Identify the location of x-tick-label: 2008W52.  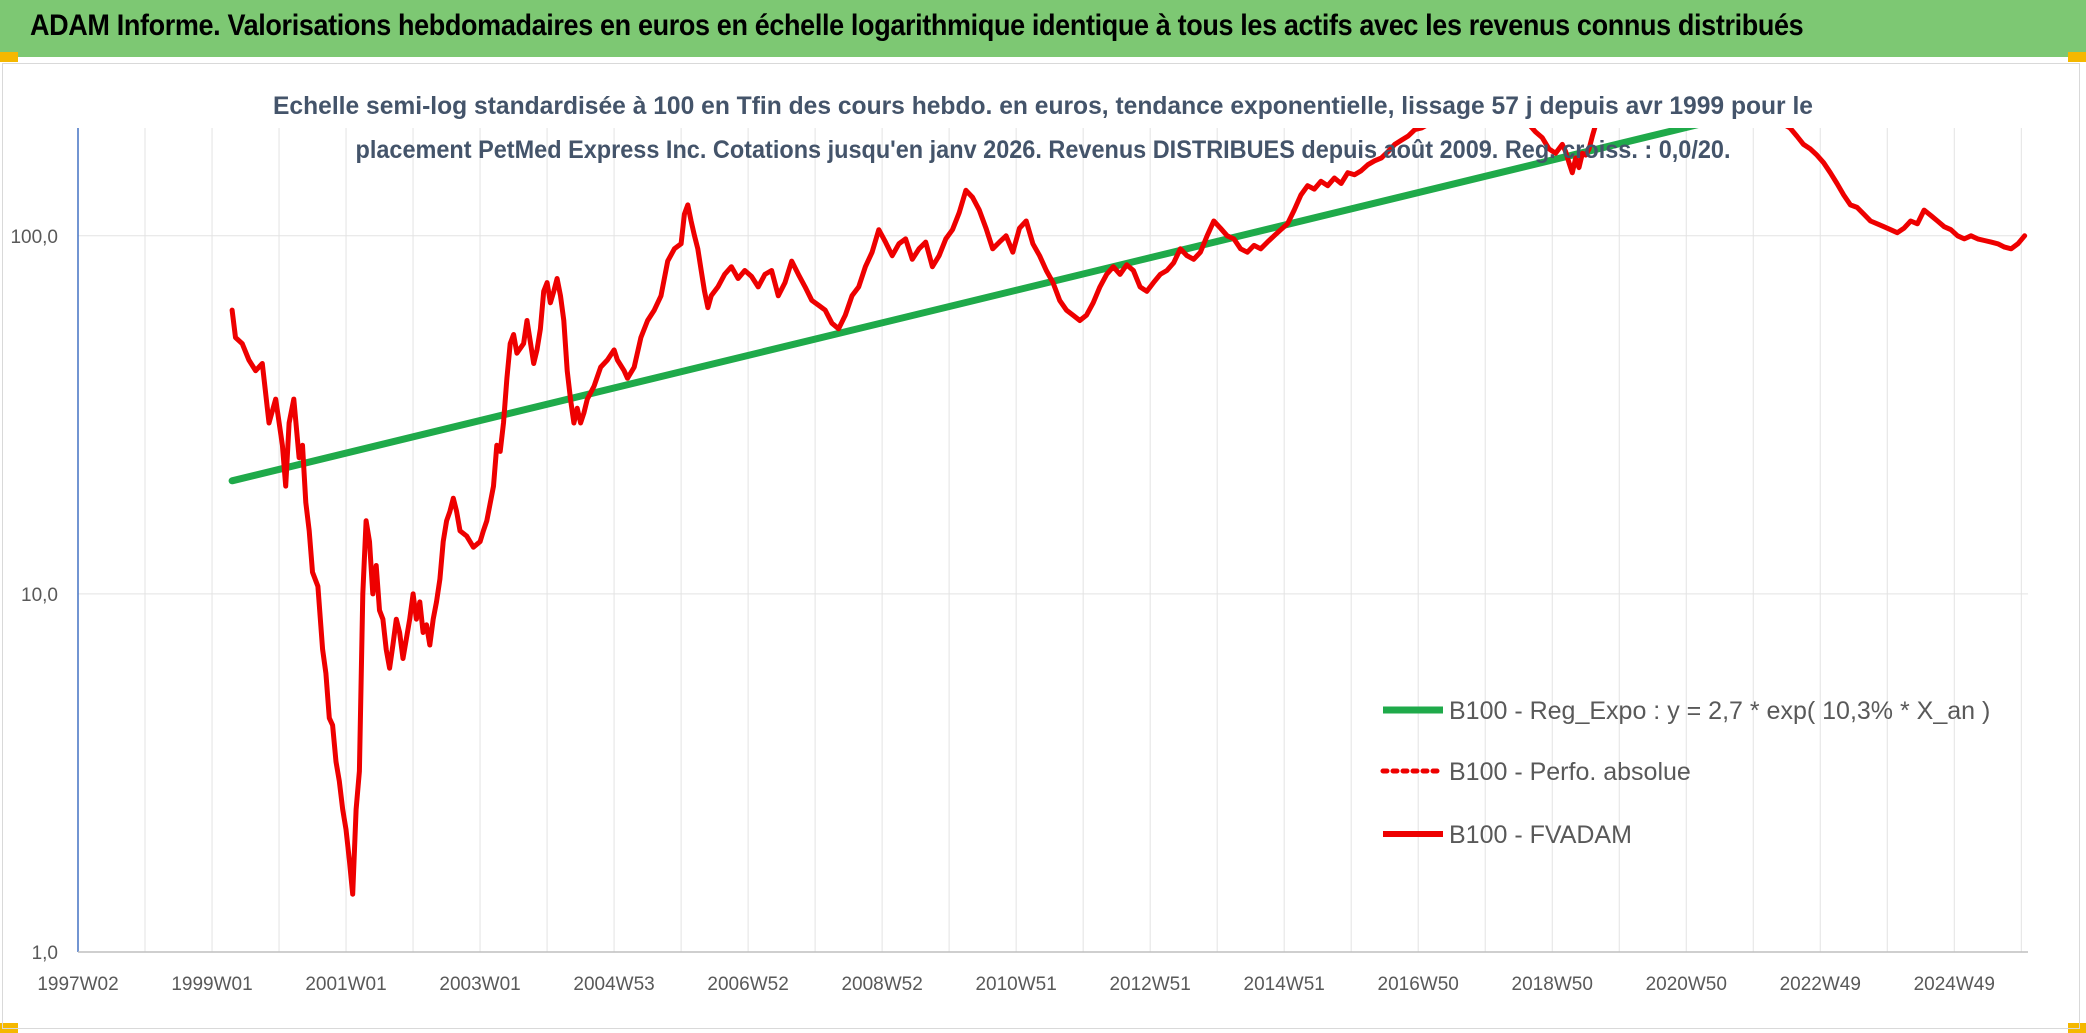
(881, 984).